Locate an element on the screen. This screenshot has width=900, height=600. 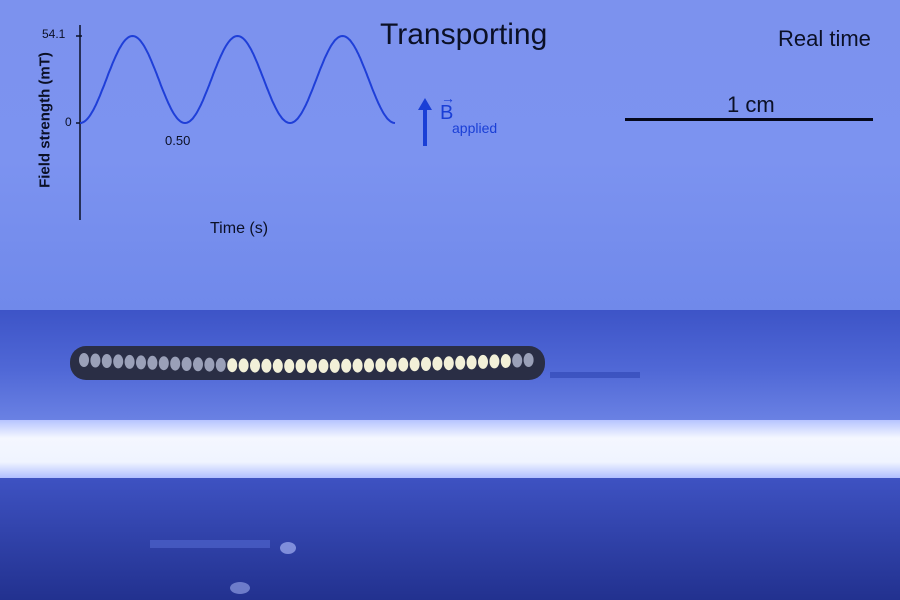
field-waveform is located at coordinates (237, 79).